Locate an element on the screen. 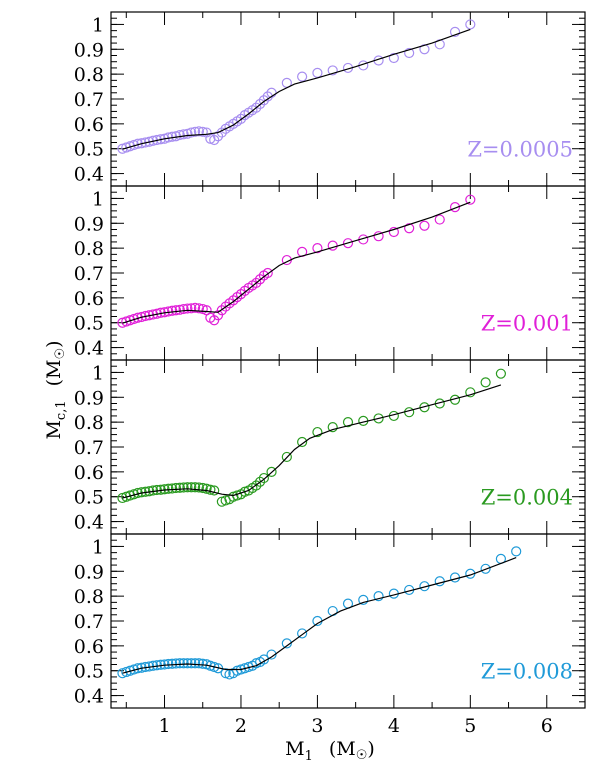 This screenshot has width=600, height=779. x-axis-label-sub: 1 is located at coordinates (309, 756).